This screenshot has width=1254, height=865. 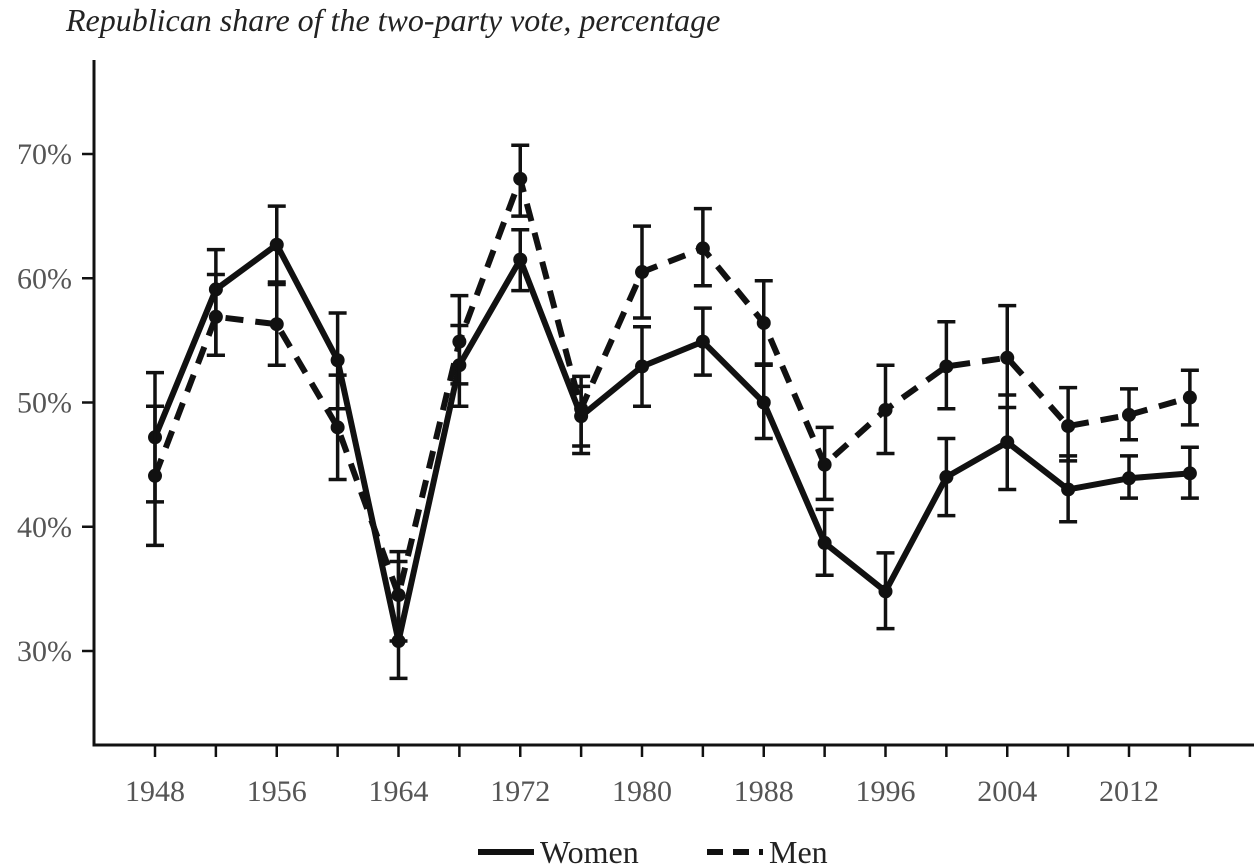 I want to click on y-tick-label: 50%, so click(x=44, y=403).